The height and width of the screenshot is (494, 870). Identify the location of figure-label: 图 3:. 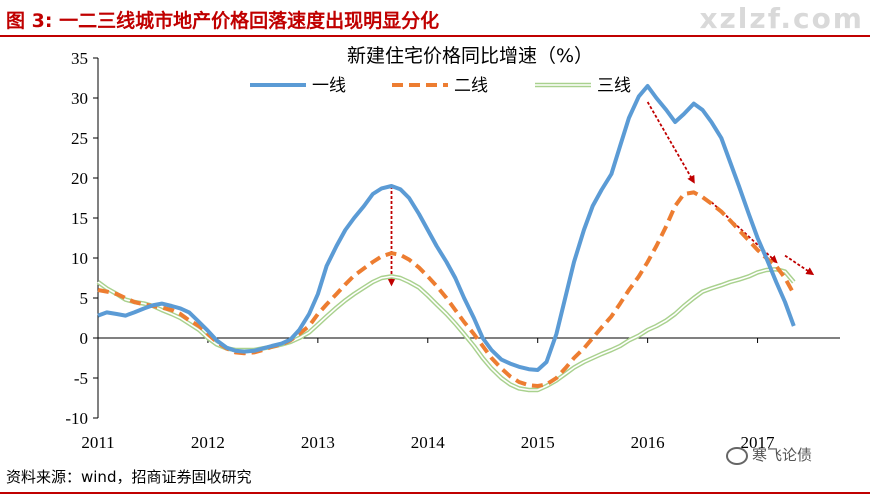
(29, 21).